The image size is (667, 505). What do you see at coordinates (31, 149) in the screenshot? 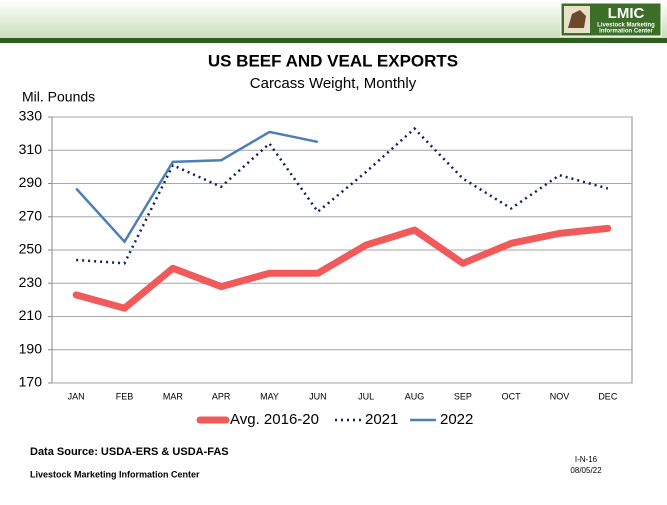
I see `y-tick-label: 310` at bounding box center [31, 149].